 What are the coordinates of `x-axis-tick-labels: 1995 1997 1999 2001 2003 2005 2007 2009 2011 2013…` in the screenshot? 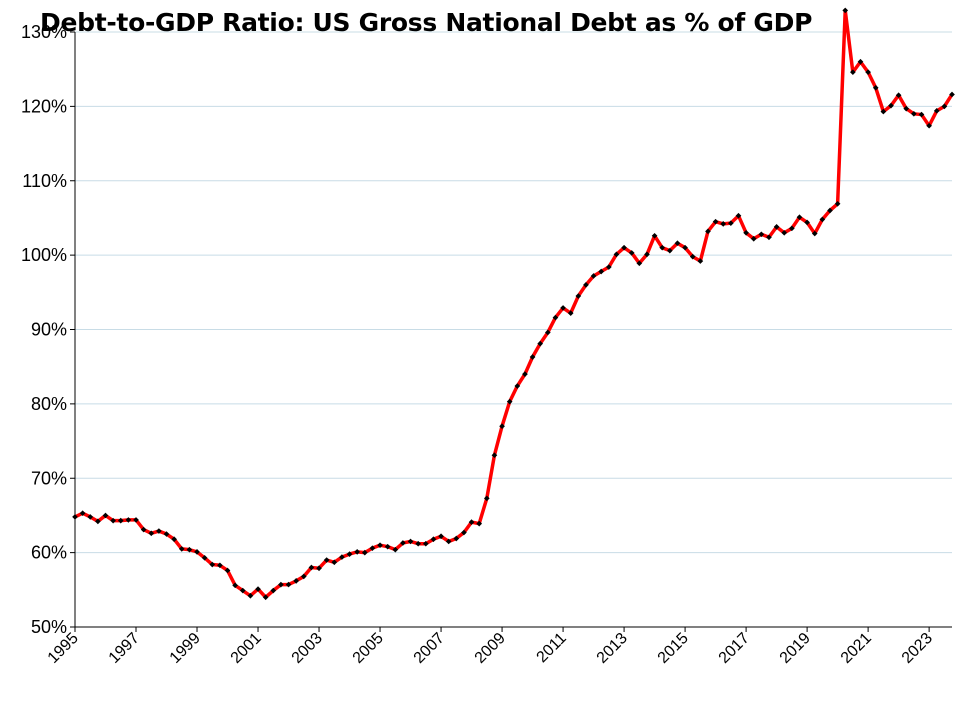 It's located at (490, 648).